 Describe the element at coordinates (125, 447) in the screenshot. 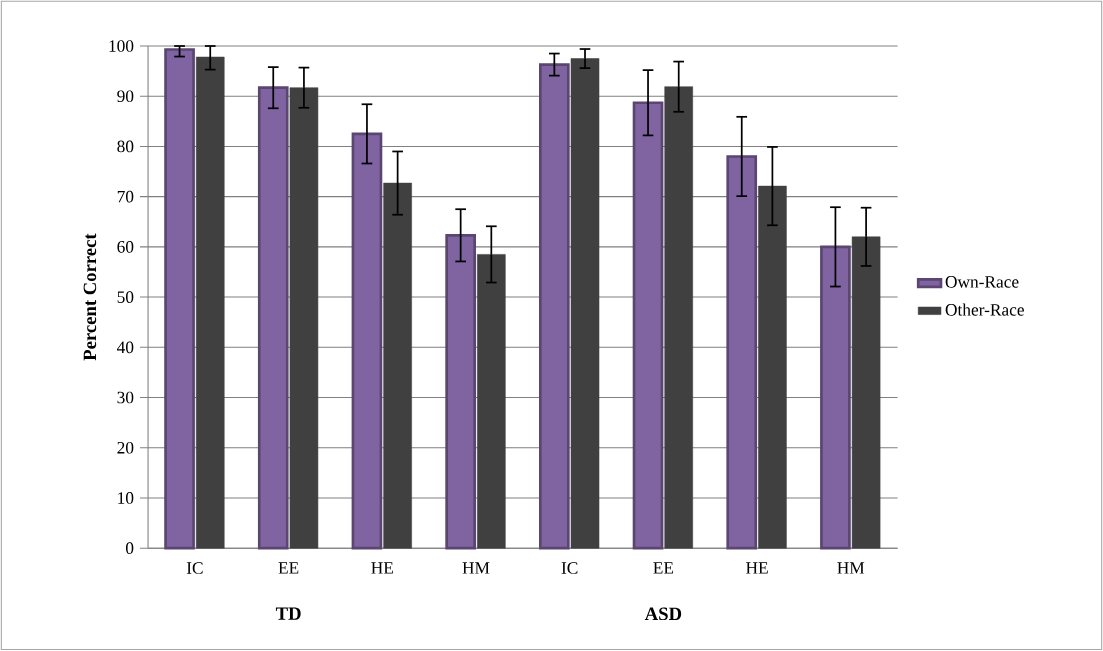

I see `y-tick-label: 20` at that location.